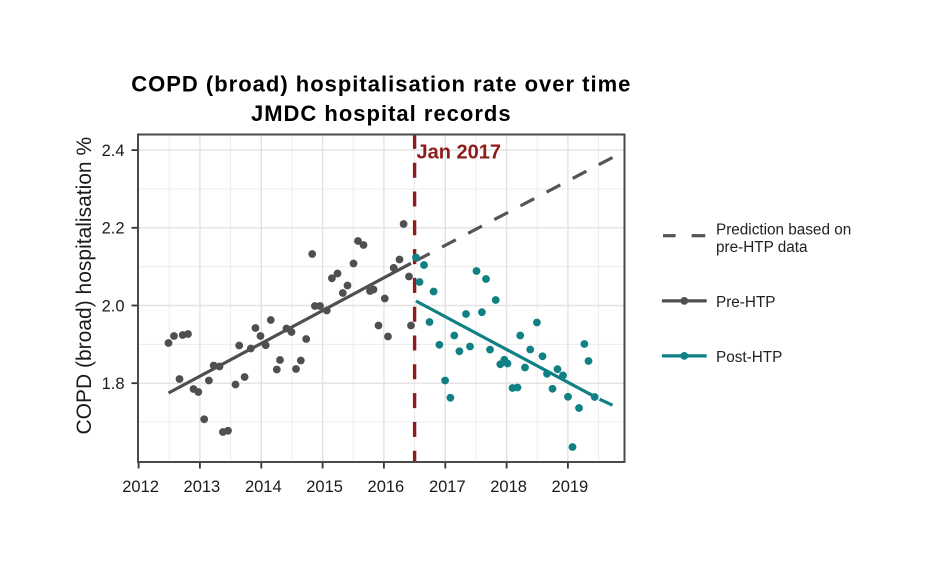 This screenshot has height=573, width=940. What do you see at coordinates (202, 487) in the screenshot?
I see `svg-text: 2013` at bounding box center [202, 487].